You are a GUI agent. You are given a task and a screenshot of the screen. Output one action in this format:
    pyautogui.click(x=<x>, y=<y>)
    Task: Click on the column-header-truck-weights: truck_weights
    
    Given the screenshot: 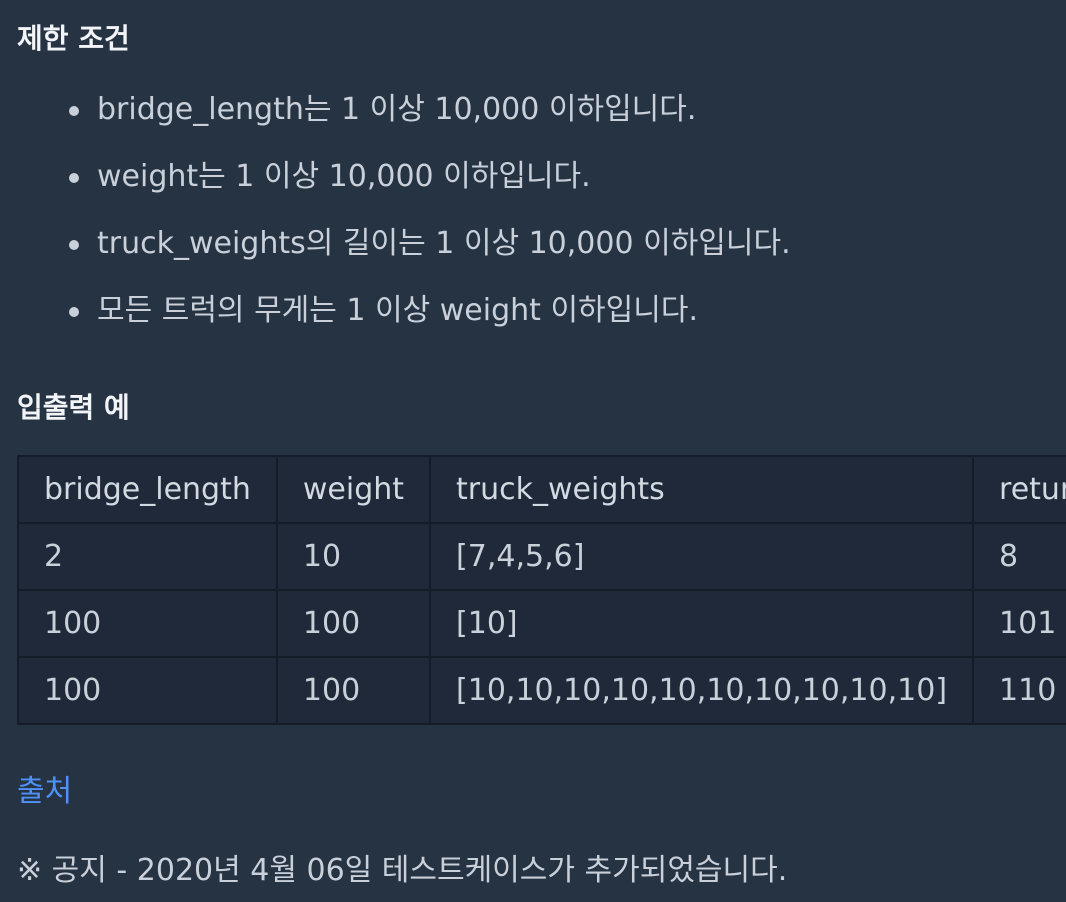 What is the action you would take?
    pyautogui.click(x=702, y=489)
    